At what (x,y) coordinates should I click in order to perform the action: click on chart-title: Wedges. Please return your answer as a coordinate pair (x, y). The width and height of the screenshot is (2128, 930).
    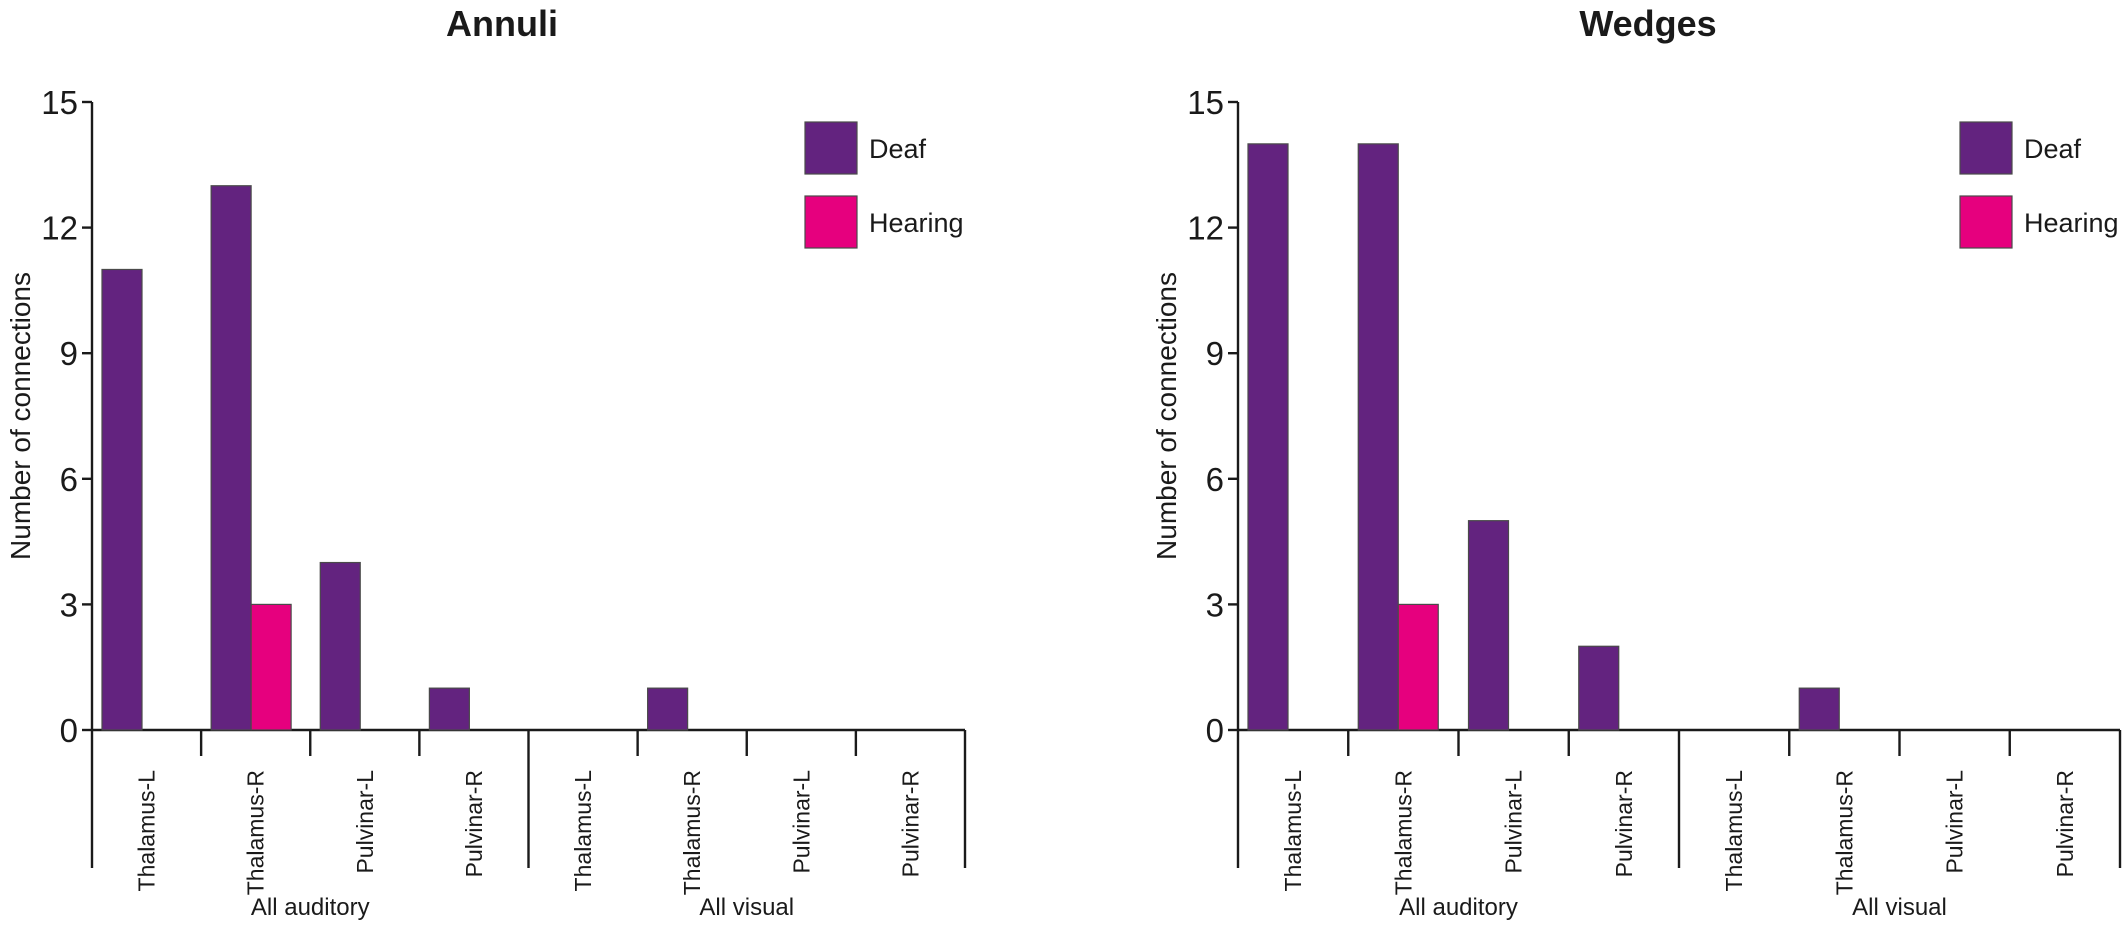
    Looking at the image, I should click on (1647, 23).